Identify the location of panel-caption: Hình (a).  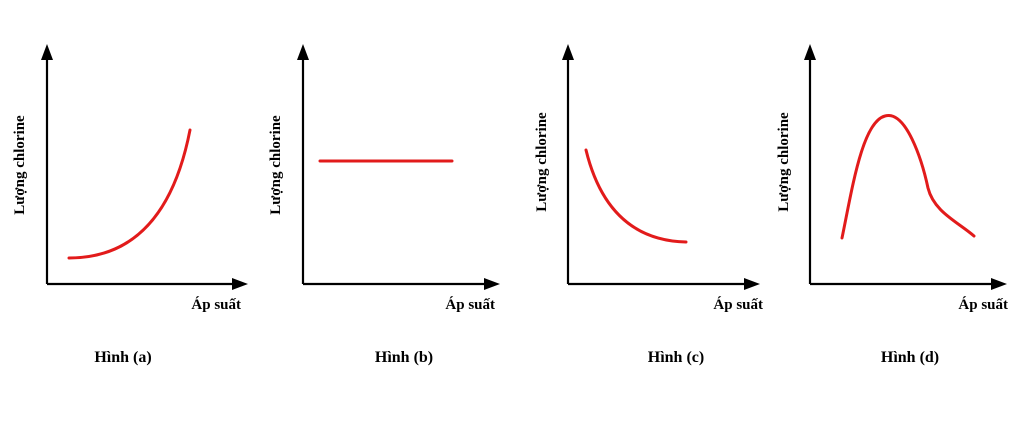
(122, 357).